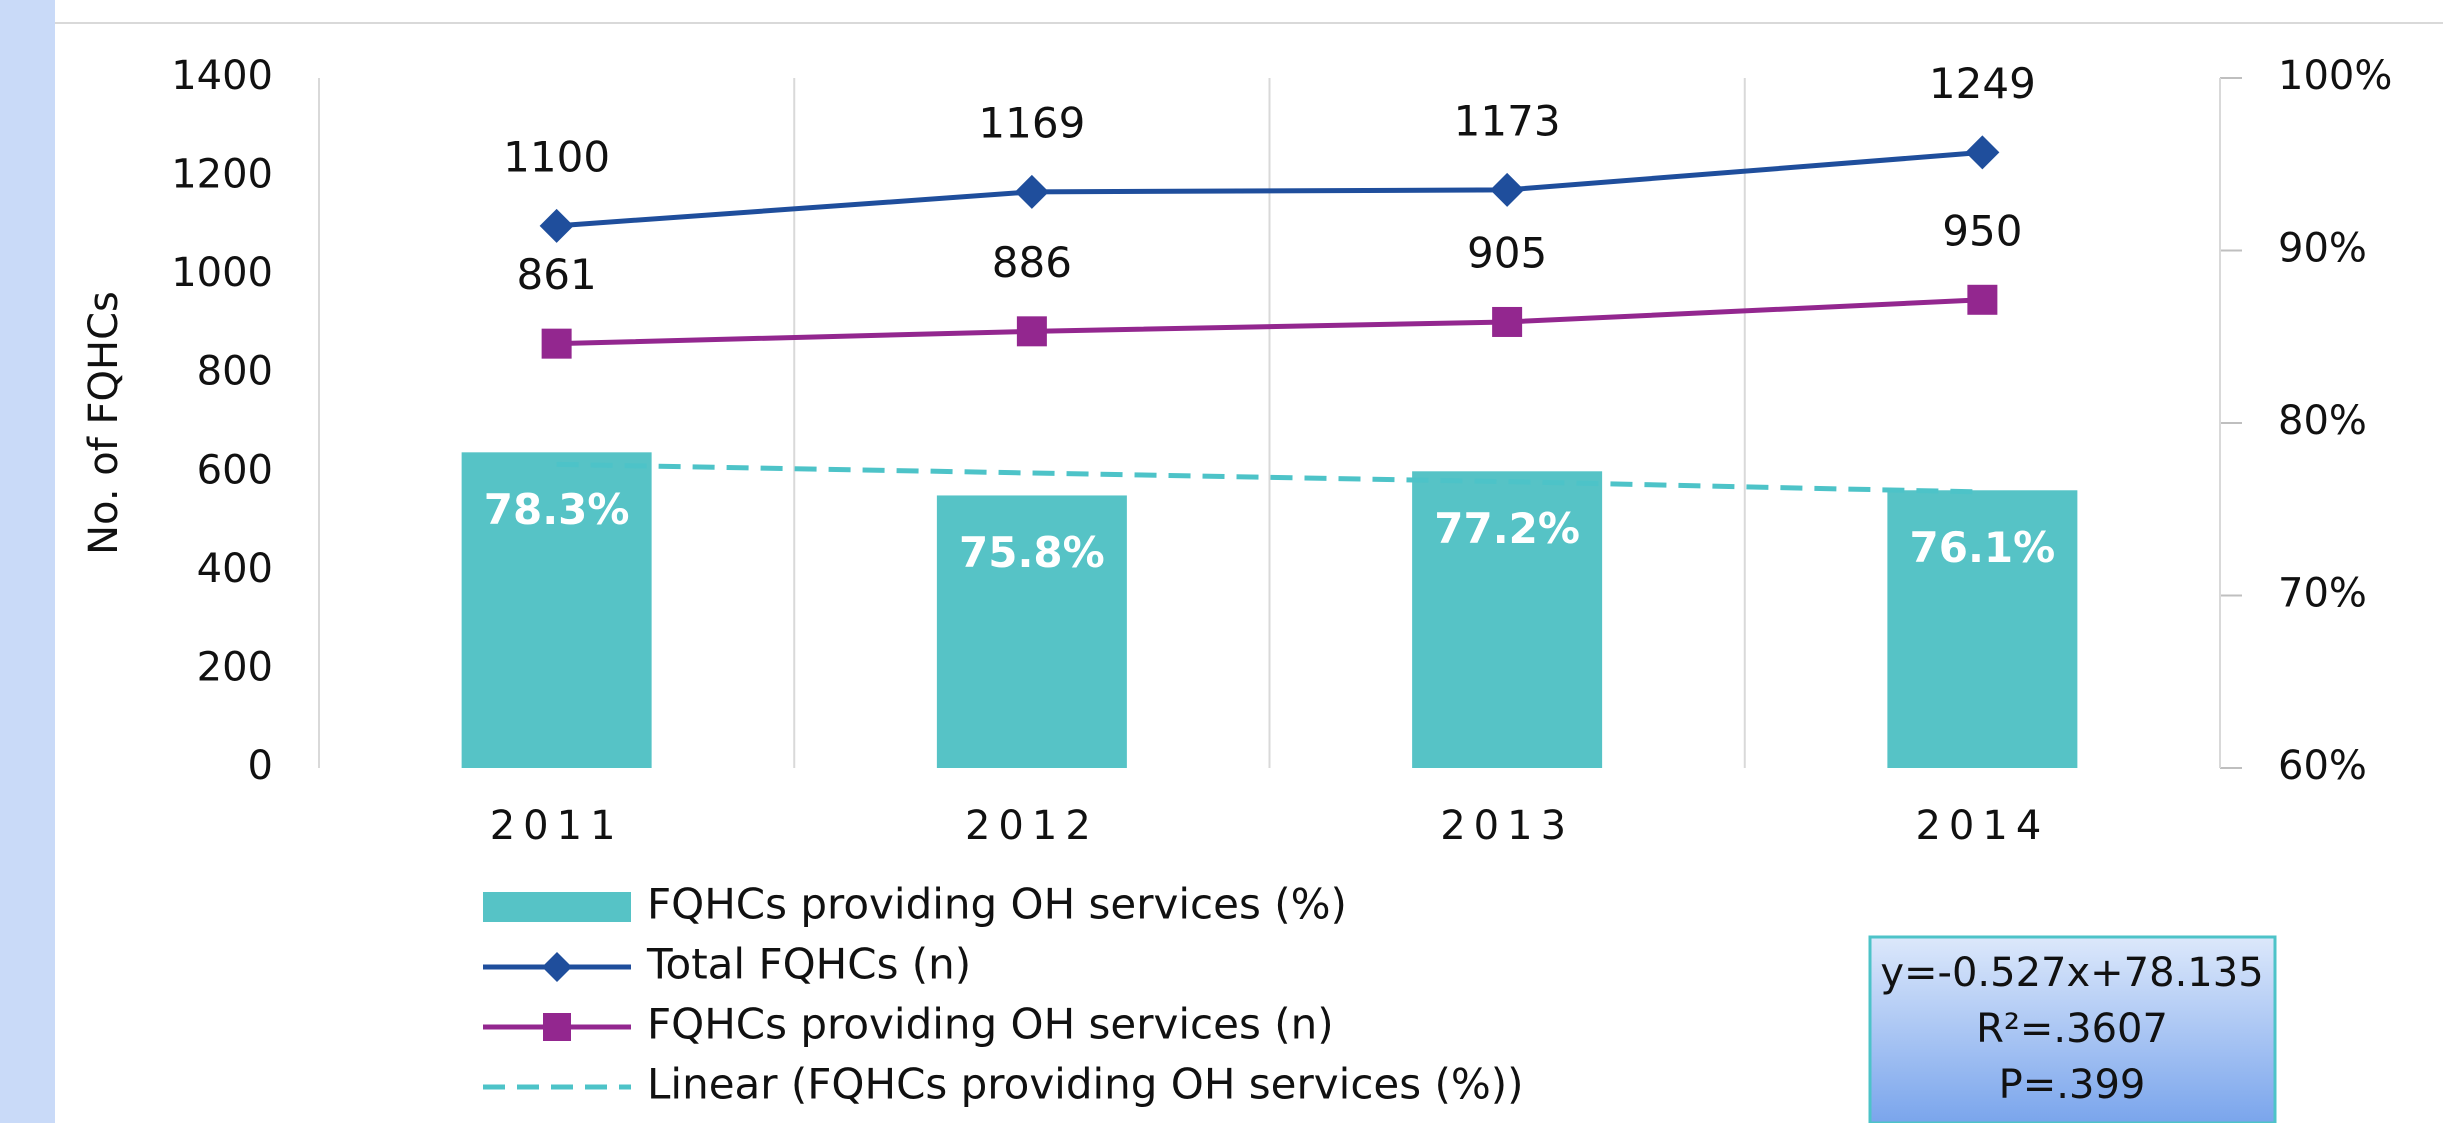  What do you see at coordinates (1982, 826) in the screenshot?
I see `x-tick-label: 2014` at bounding box center [1982, 826].